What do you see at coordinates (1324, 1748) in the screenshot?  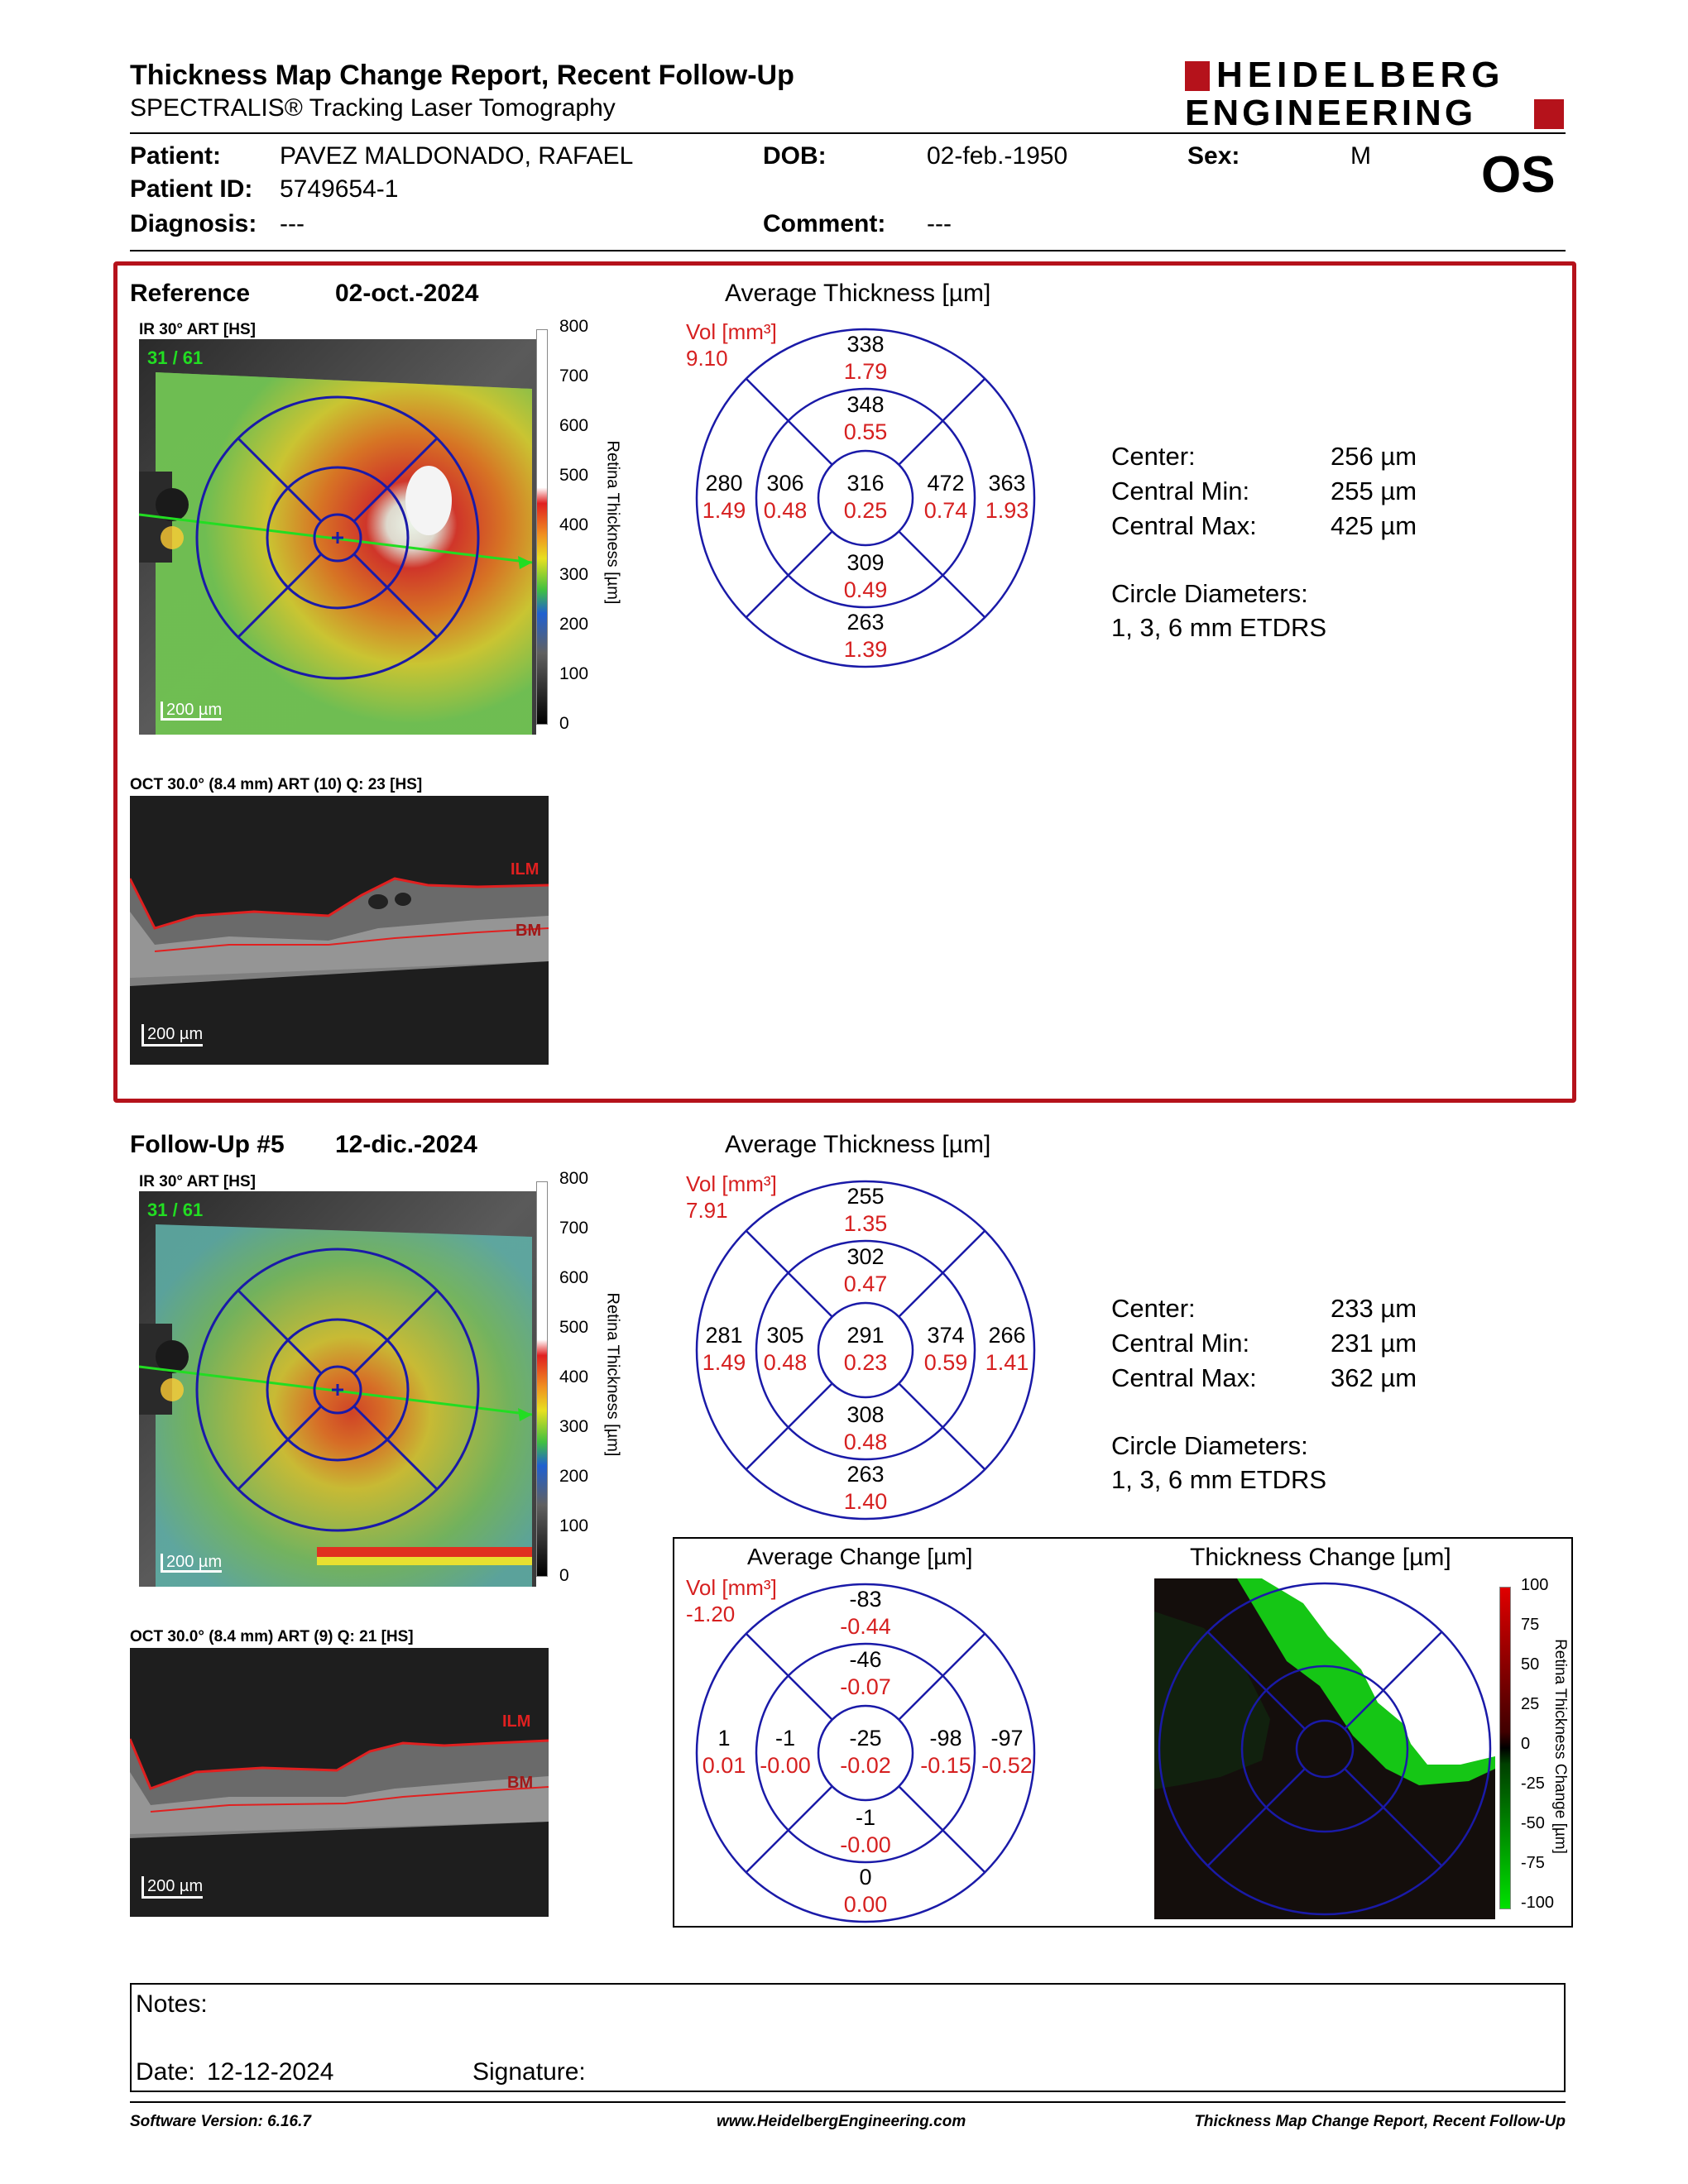 I see `change-map-image` at bounding box center [1324, 1748].